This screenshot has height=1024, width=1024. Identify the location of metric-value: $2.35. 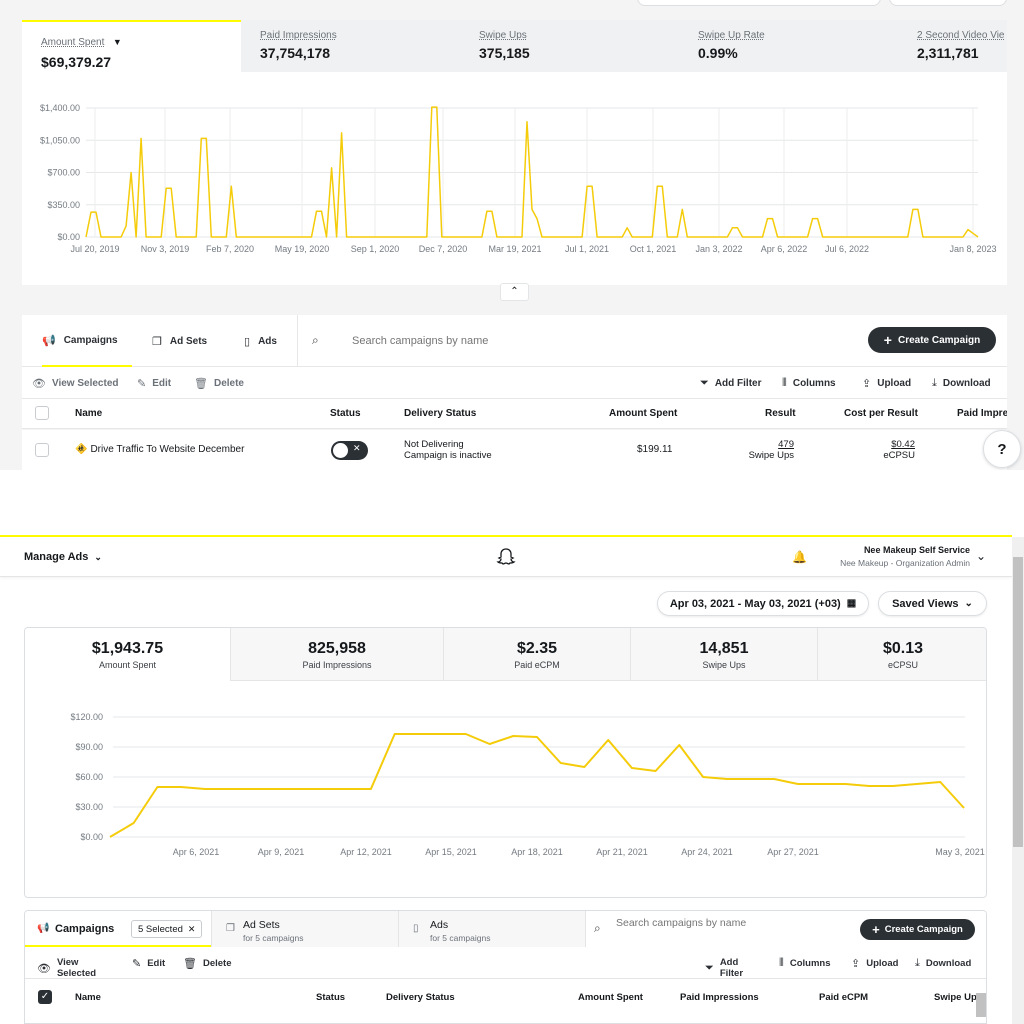
(537, 648).